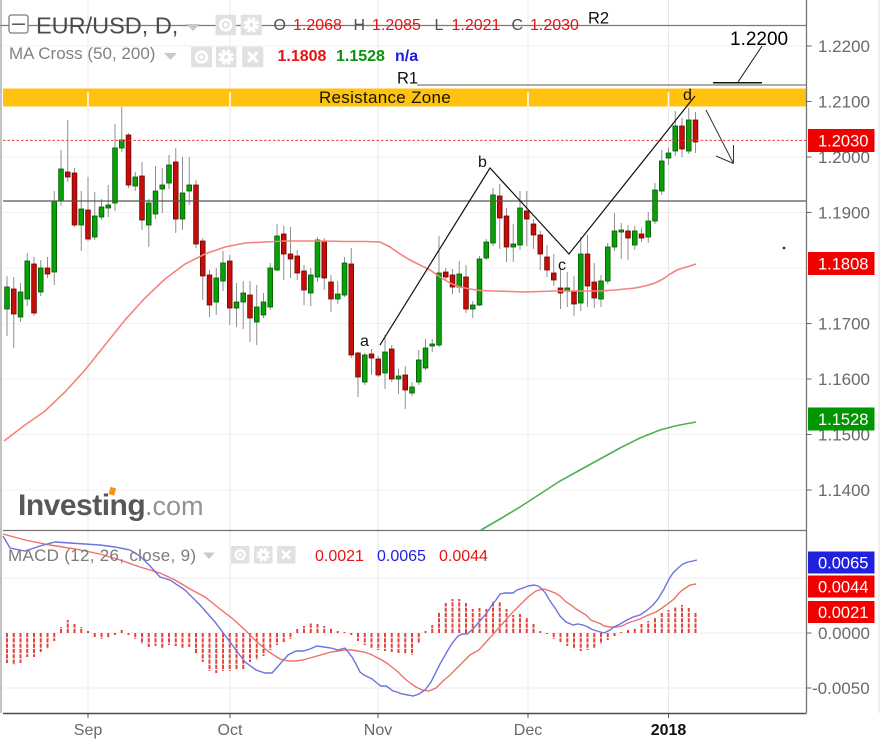  Describe the element at coordinates (844, 633) in the screenshot. I see `svg-text: 0.0000` at that location.